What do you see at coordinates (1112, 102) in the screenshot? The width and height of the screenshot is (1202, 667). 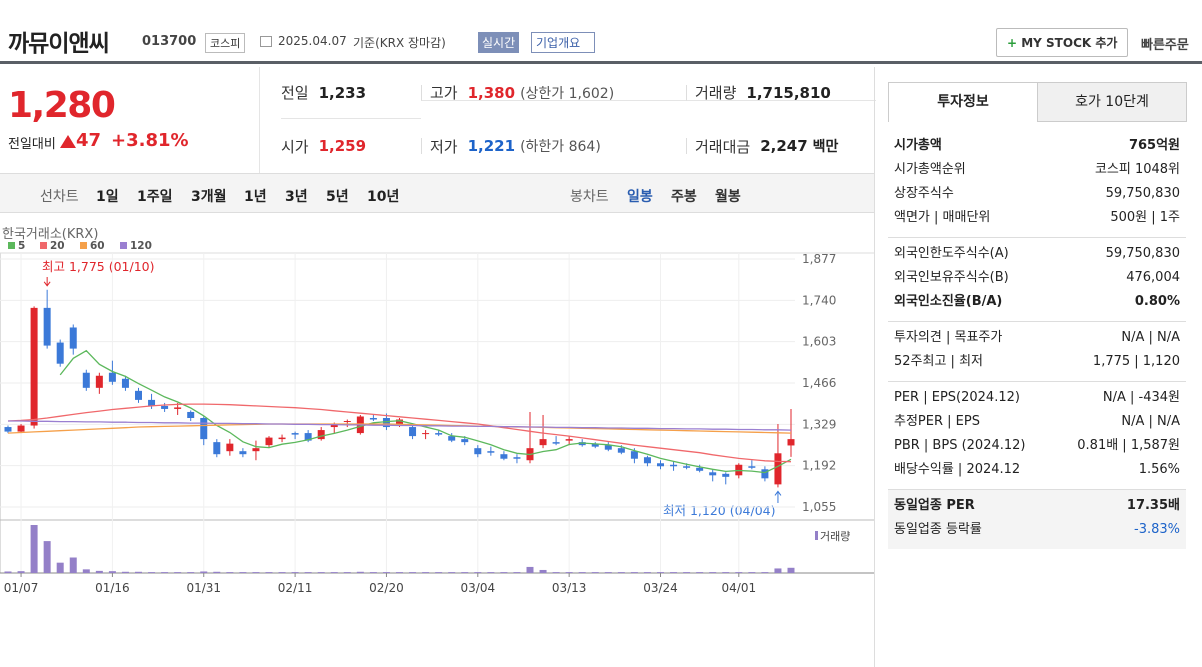 I see `orderbook-tab: 호가 10단계` at bounding box center [1112, 102].